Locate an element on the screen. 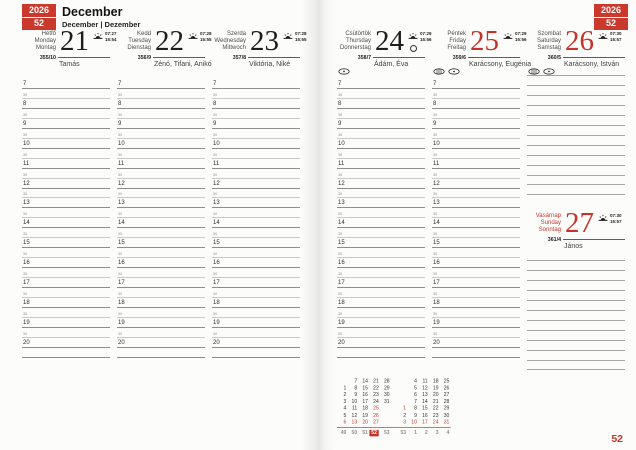 Image resolution: width=636 pixels, height=450 pixels. mini-calendar-day: 13 is located at coordinates (354, 422).